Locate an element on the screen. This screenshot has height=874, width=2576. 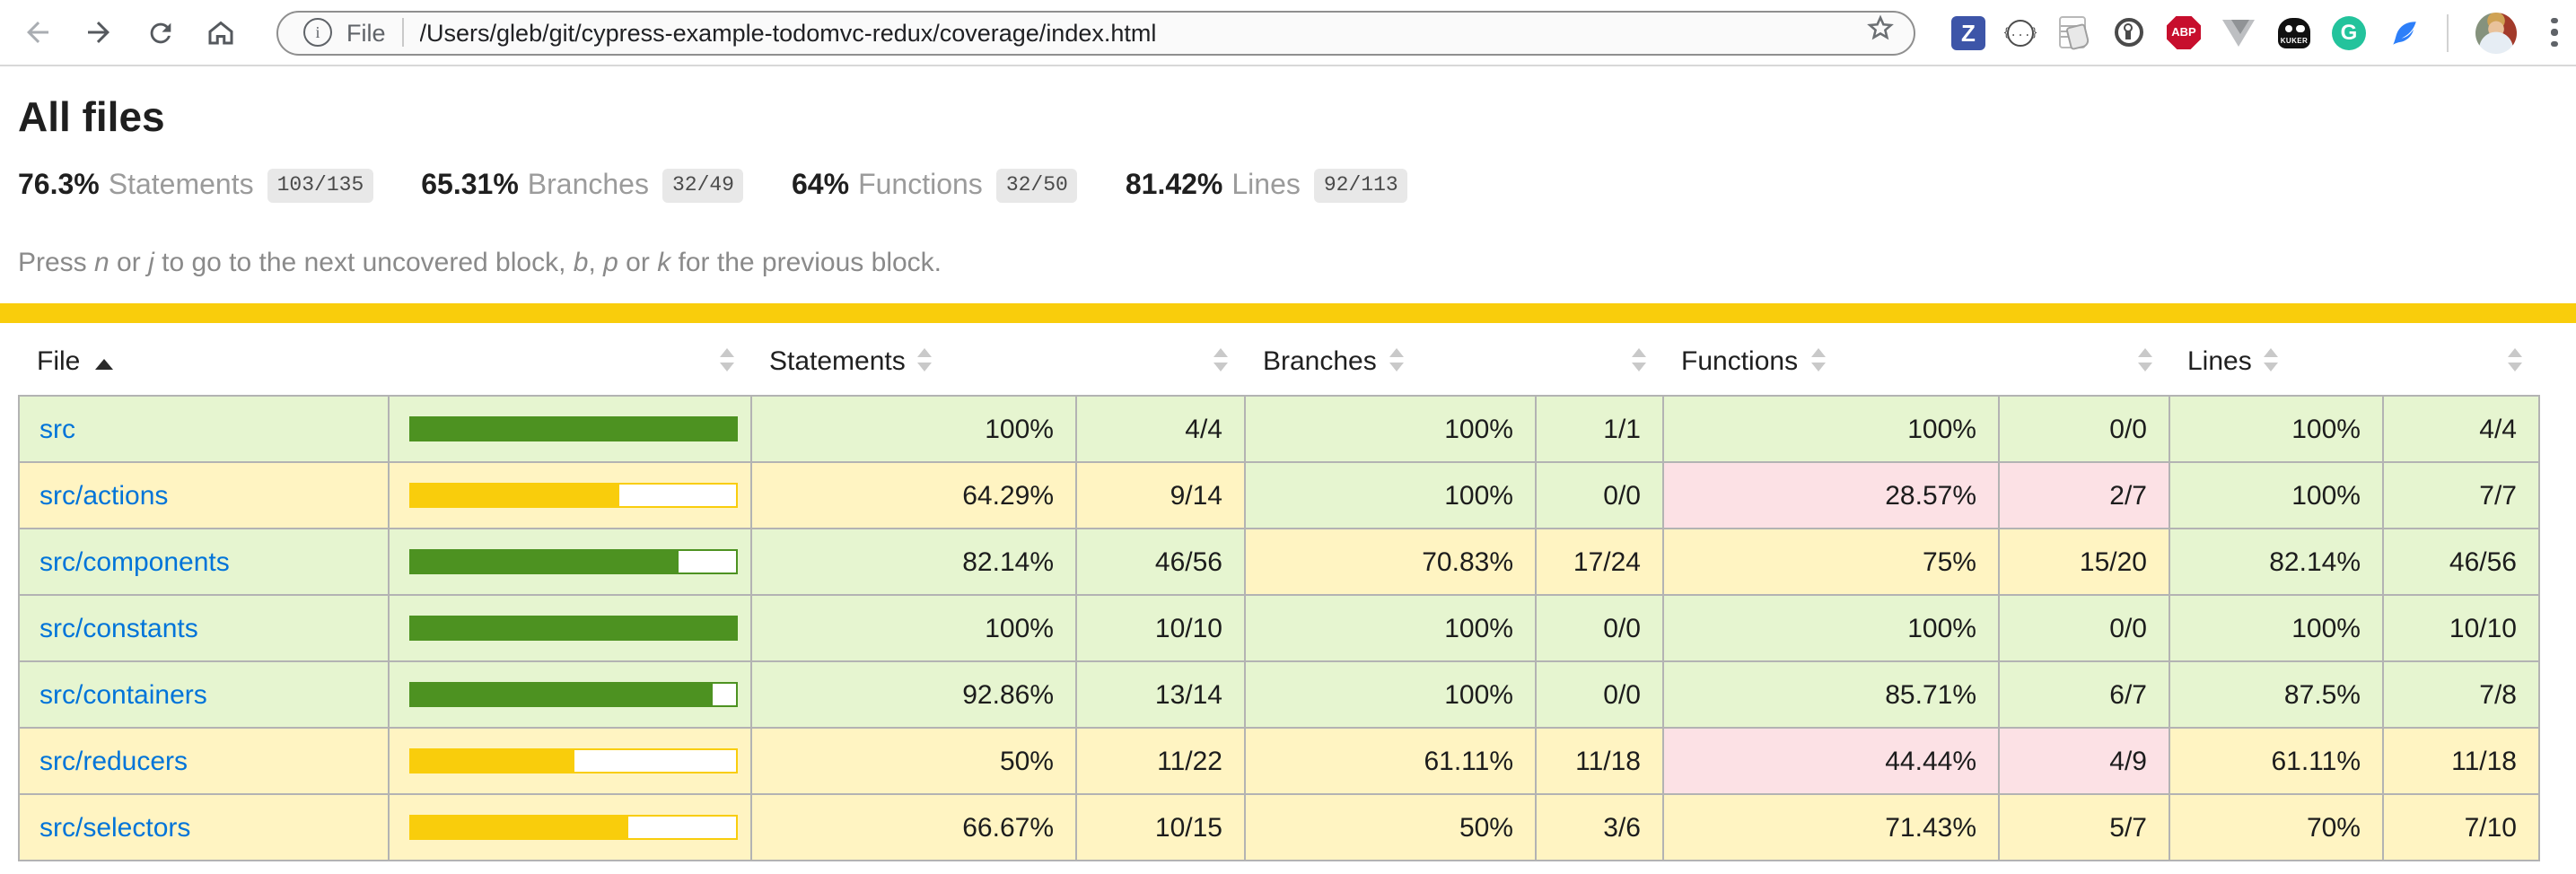
vue-devtools-extension-icon is located at coordinates (2239, 33).